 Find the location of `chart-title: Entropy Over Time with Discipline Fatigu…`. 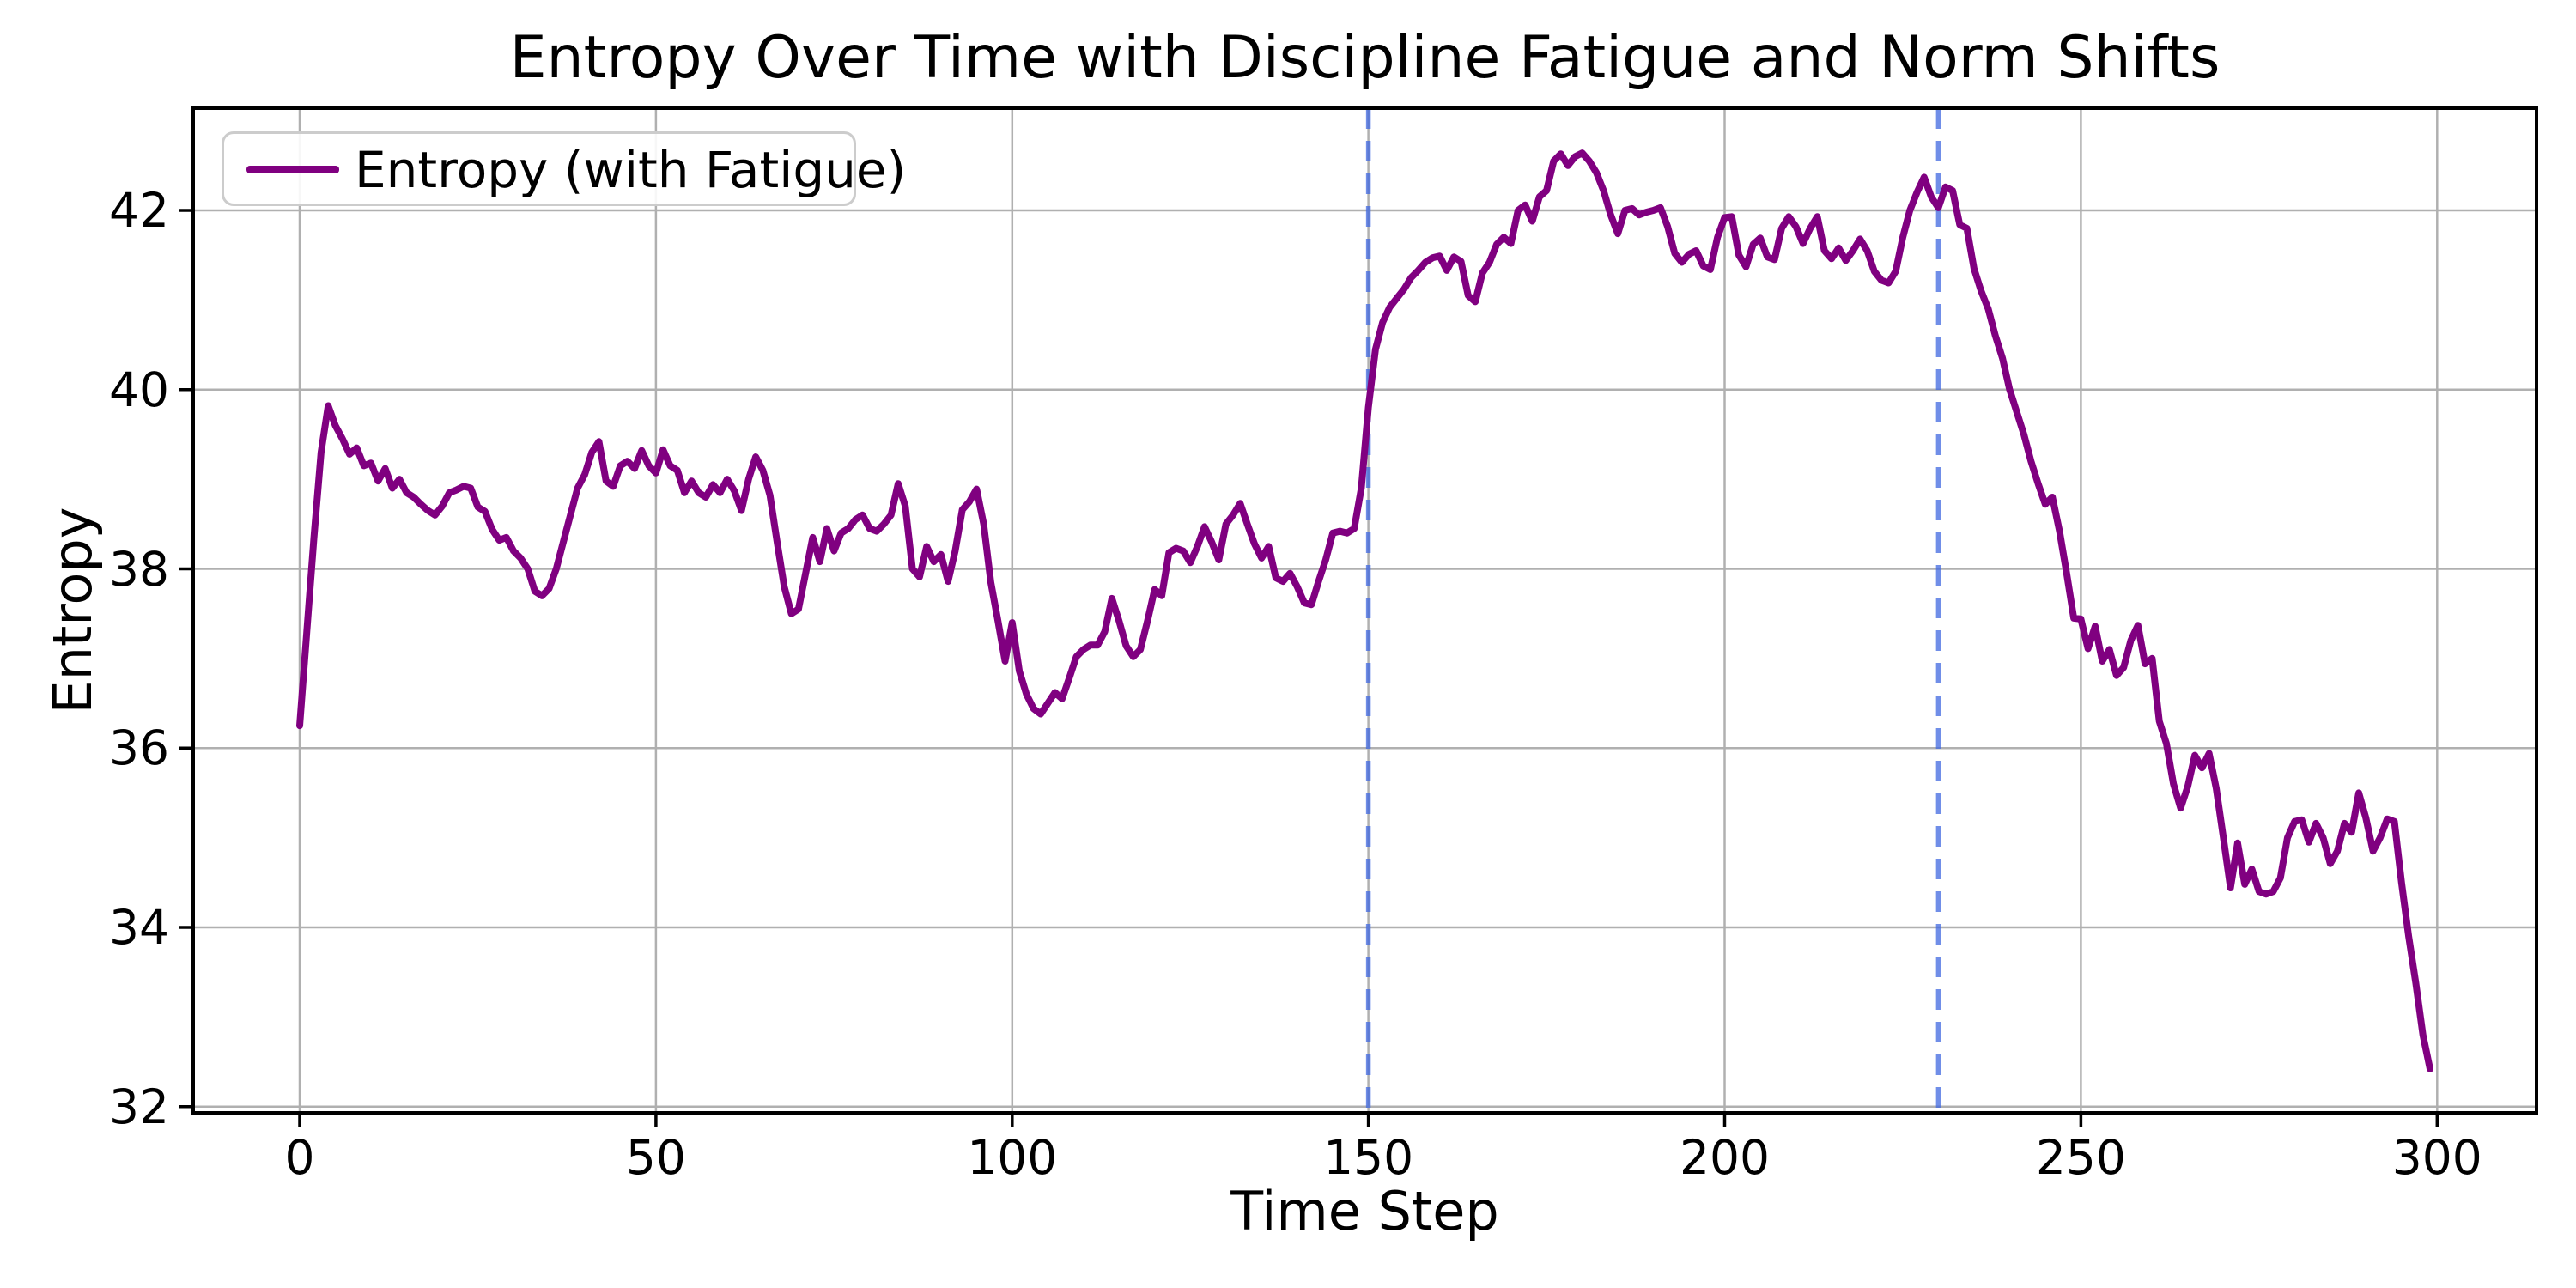

chart-title: Entropy Over Time with Discipline Fatigu… is located at coordinates (1365, 58).